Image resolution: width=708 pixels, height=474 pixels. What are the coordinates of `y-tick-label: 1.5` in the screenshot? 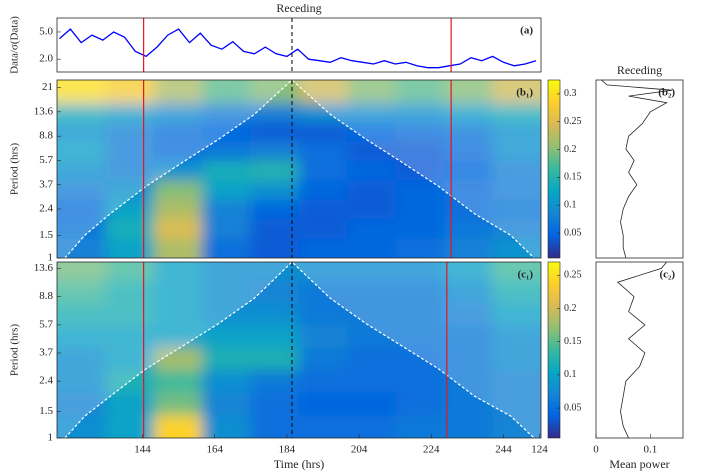 It's located at (46, 235).